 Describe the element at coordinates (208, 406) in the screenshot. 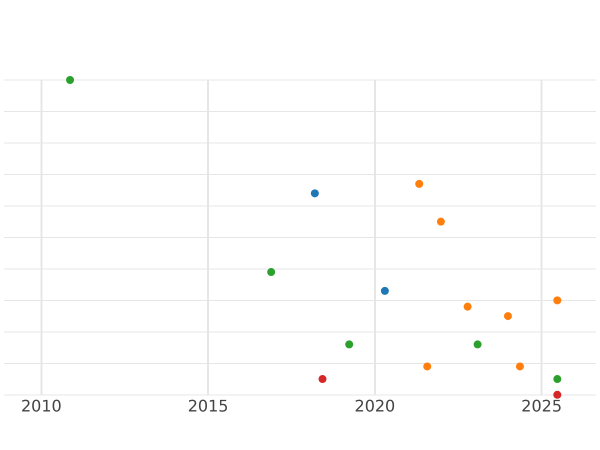

I see `x-tick-label: 2015` at that location.